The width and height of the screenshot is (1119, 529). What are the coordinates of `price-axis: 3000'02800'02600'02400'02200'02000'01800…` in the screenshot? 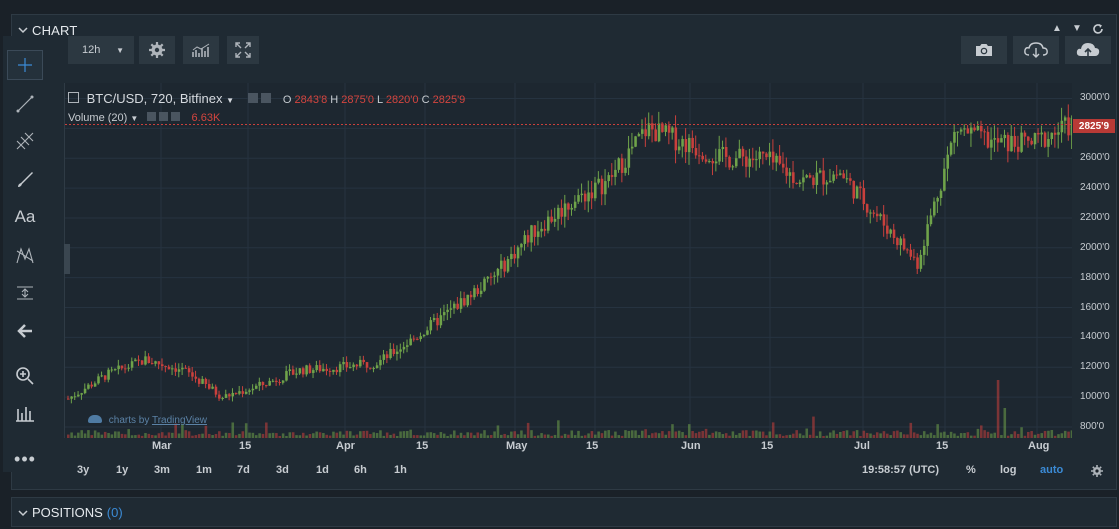 It's located at (1094, 260).